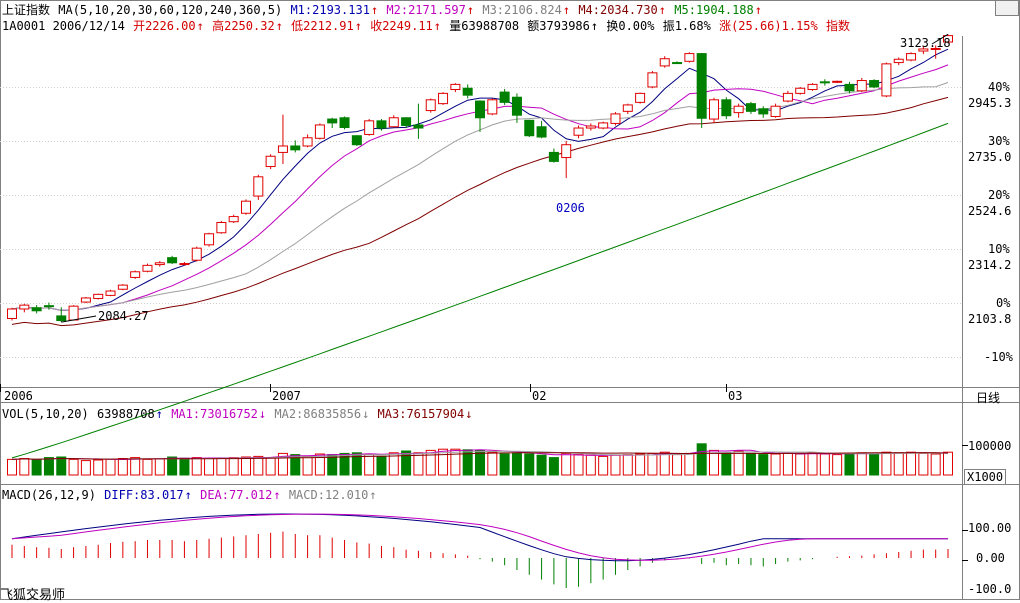  I want to click on ma3-value: M3:2106.824, so click(522, 10).